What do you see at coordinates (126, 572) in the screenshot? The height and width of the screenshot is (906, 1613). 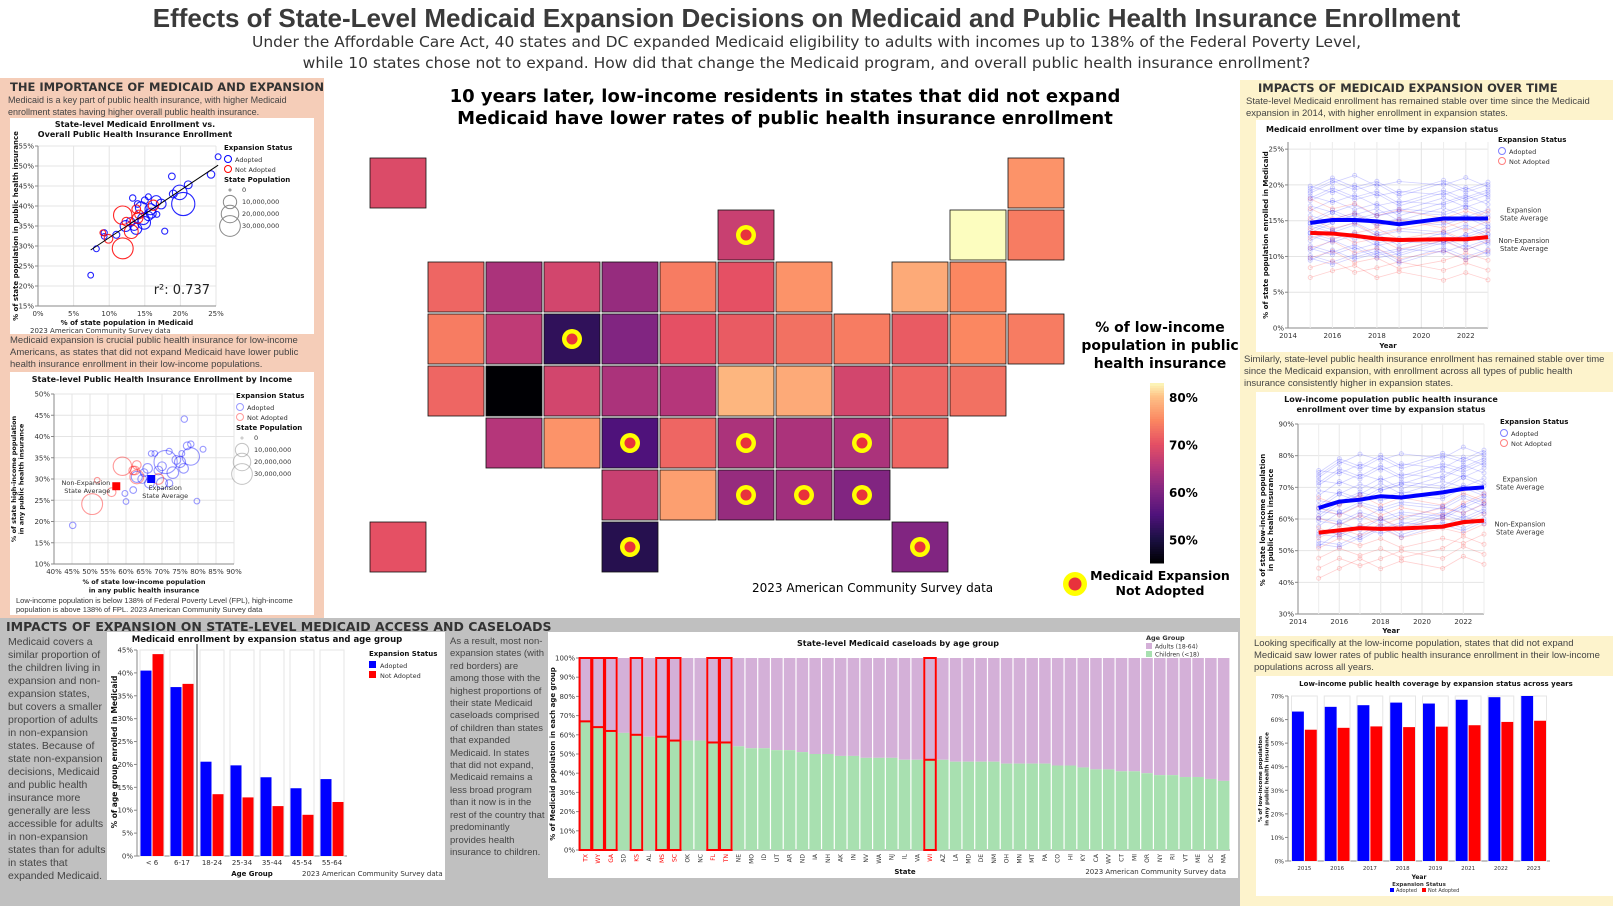 I see `x-tick-label: 60%` at bounding box center [126, 572].